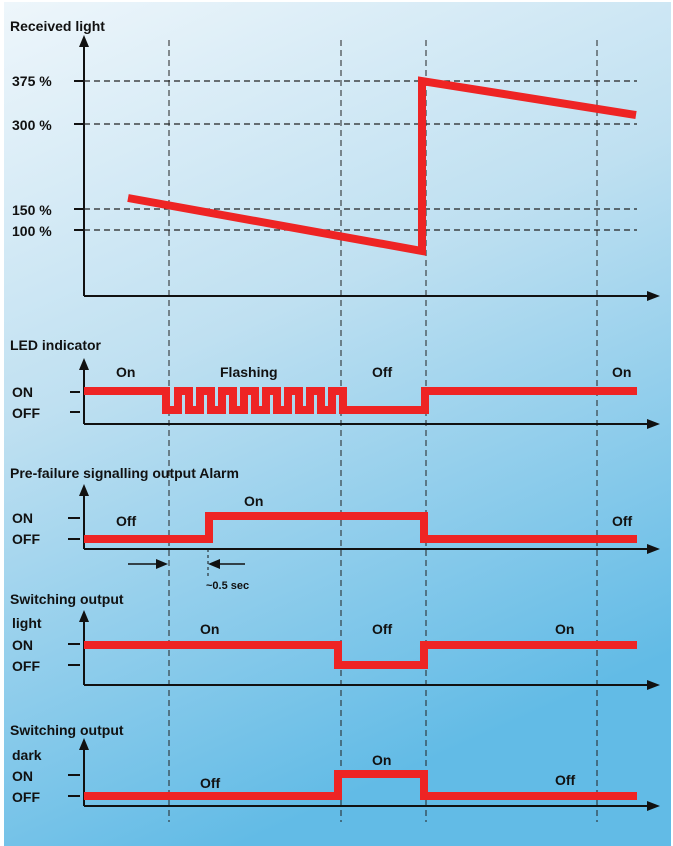 The image size is (673, 846). Describe the element at coordinates (67, 599) in the screenshot. I see `switching-light-title: Switching output` at that location.